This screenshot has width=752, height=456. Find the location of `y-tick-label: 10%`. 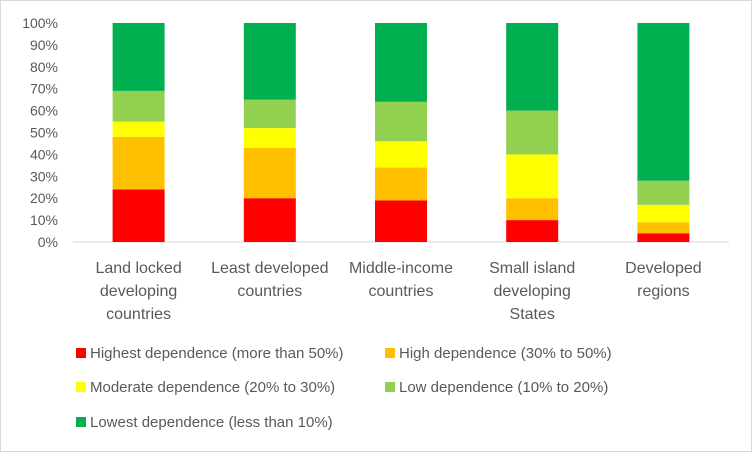

y-tick-label: 10% is located at coordinates (44, 220).